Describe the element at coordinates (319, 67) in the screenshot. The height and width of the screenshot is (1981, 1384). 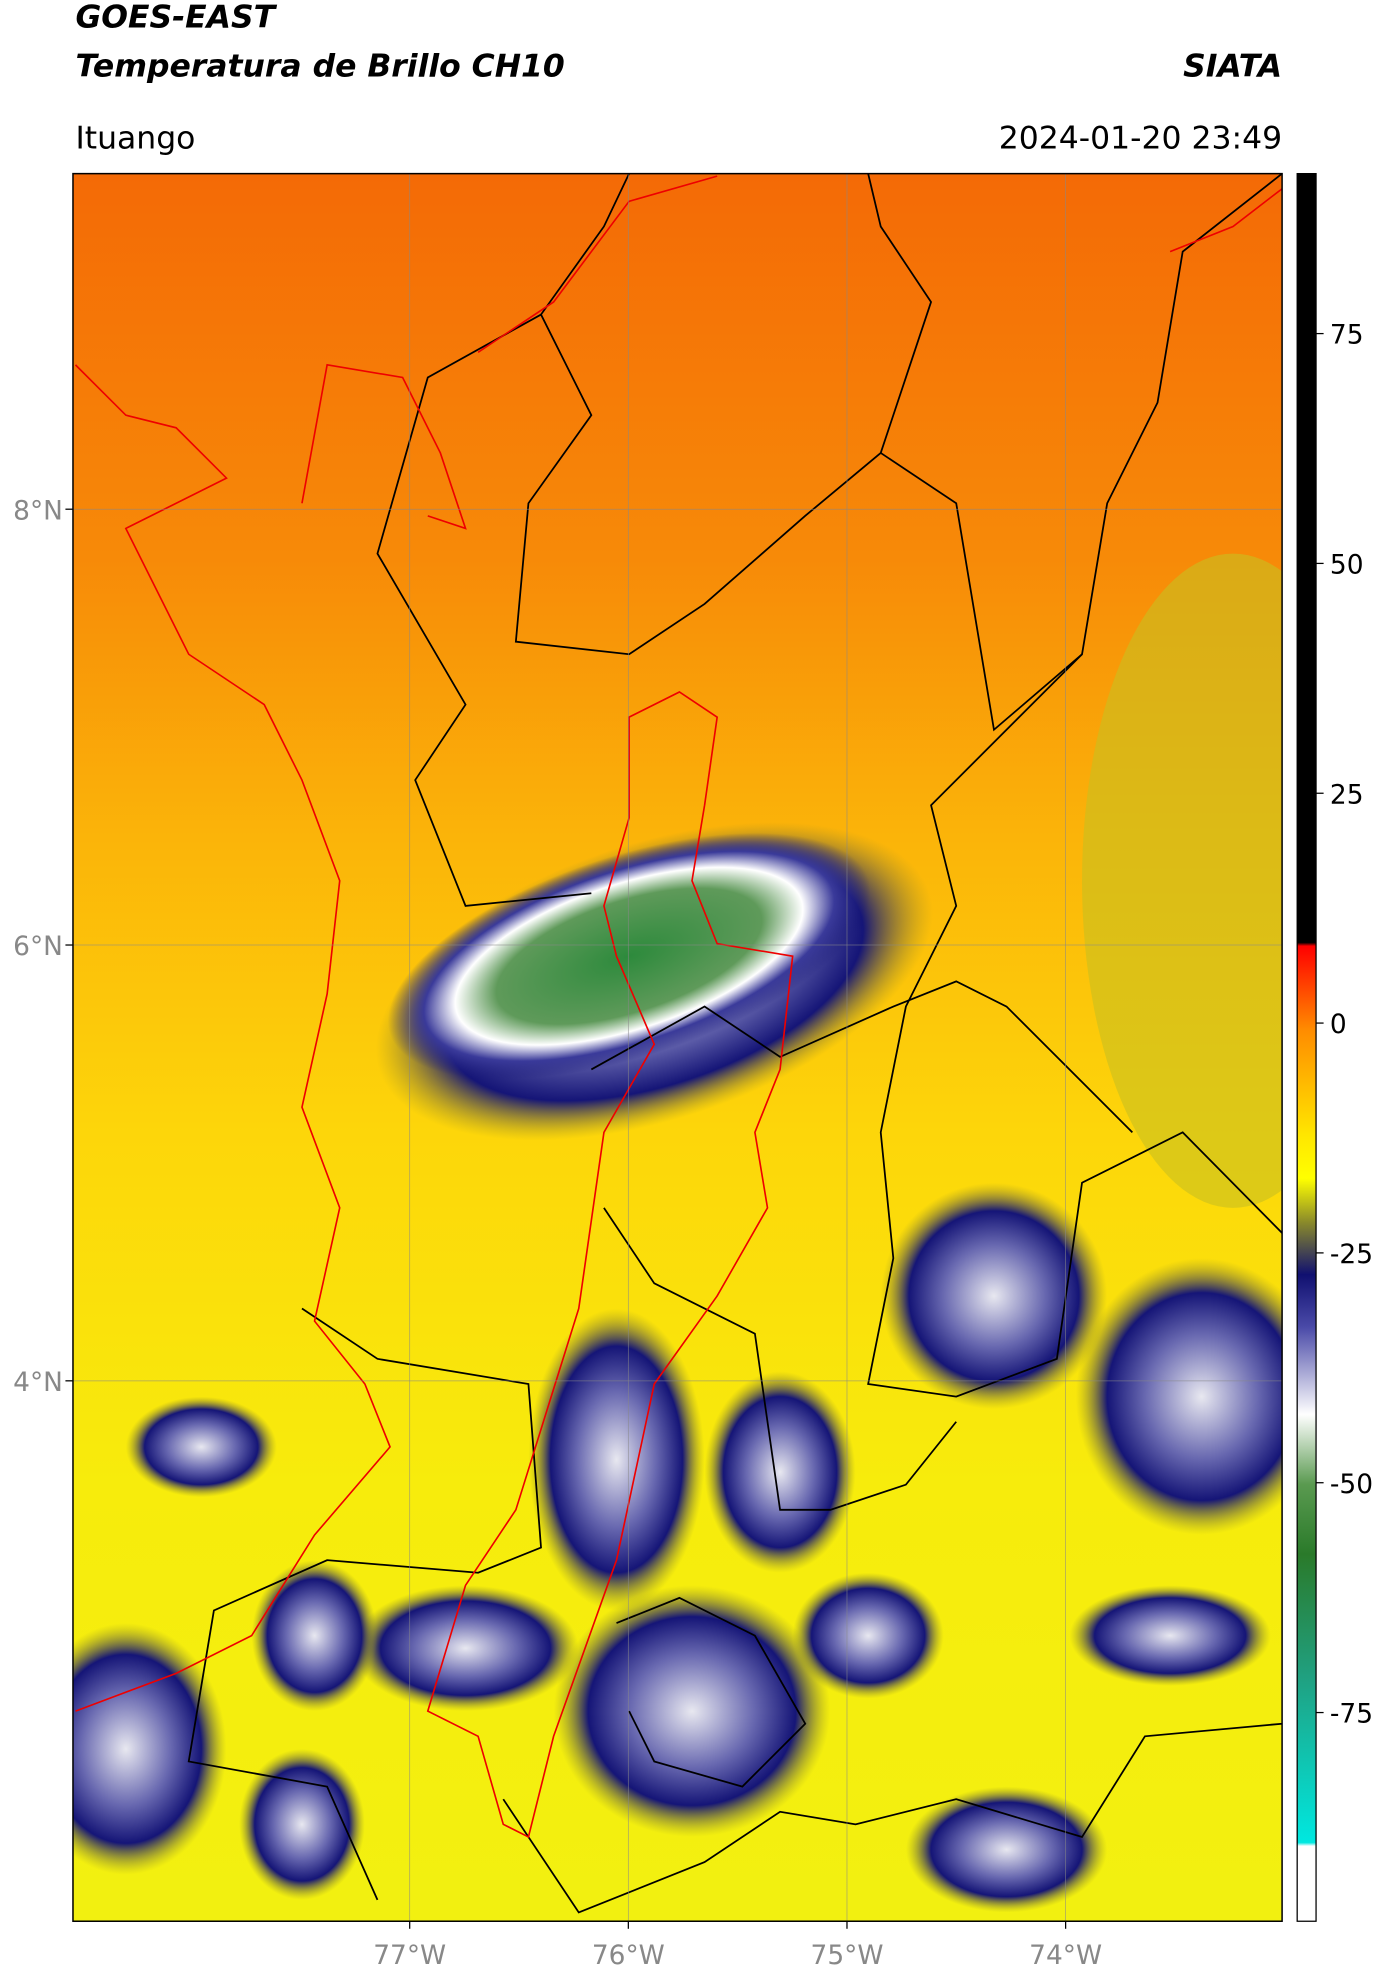
I see `title-line-2: Temperatura de Brillo CH10` at that location.